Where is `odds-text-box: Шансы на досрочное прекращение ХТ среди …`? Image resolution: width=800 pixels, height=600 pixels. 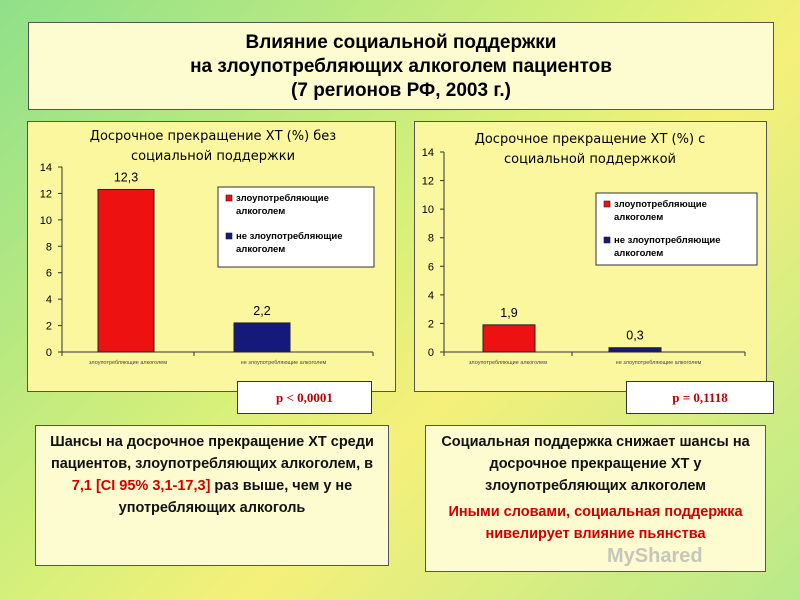
odds-text-box: Шансы на досрочное прекращение ХТ среди … is located at coordinates (212, 495).